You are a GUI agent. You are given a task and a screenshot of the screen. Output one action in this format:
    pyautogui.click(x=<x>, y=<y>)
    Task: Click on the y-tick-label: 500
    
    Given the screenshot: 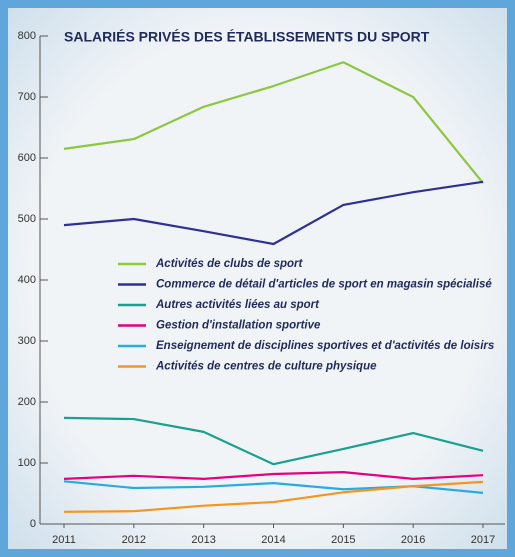 What is the action you would take?
    pyautogui.click(x=27, y=219)
    